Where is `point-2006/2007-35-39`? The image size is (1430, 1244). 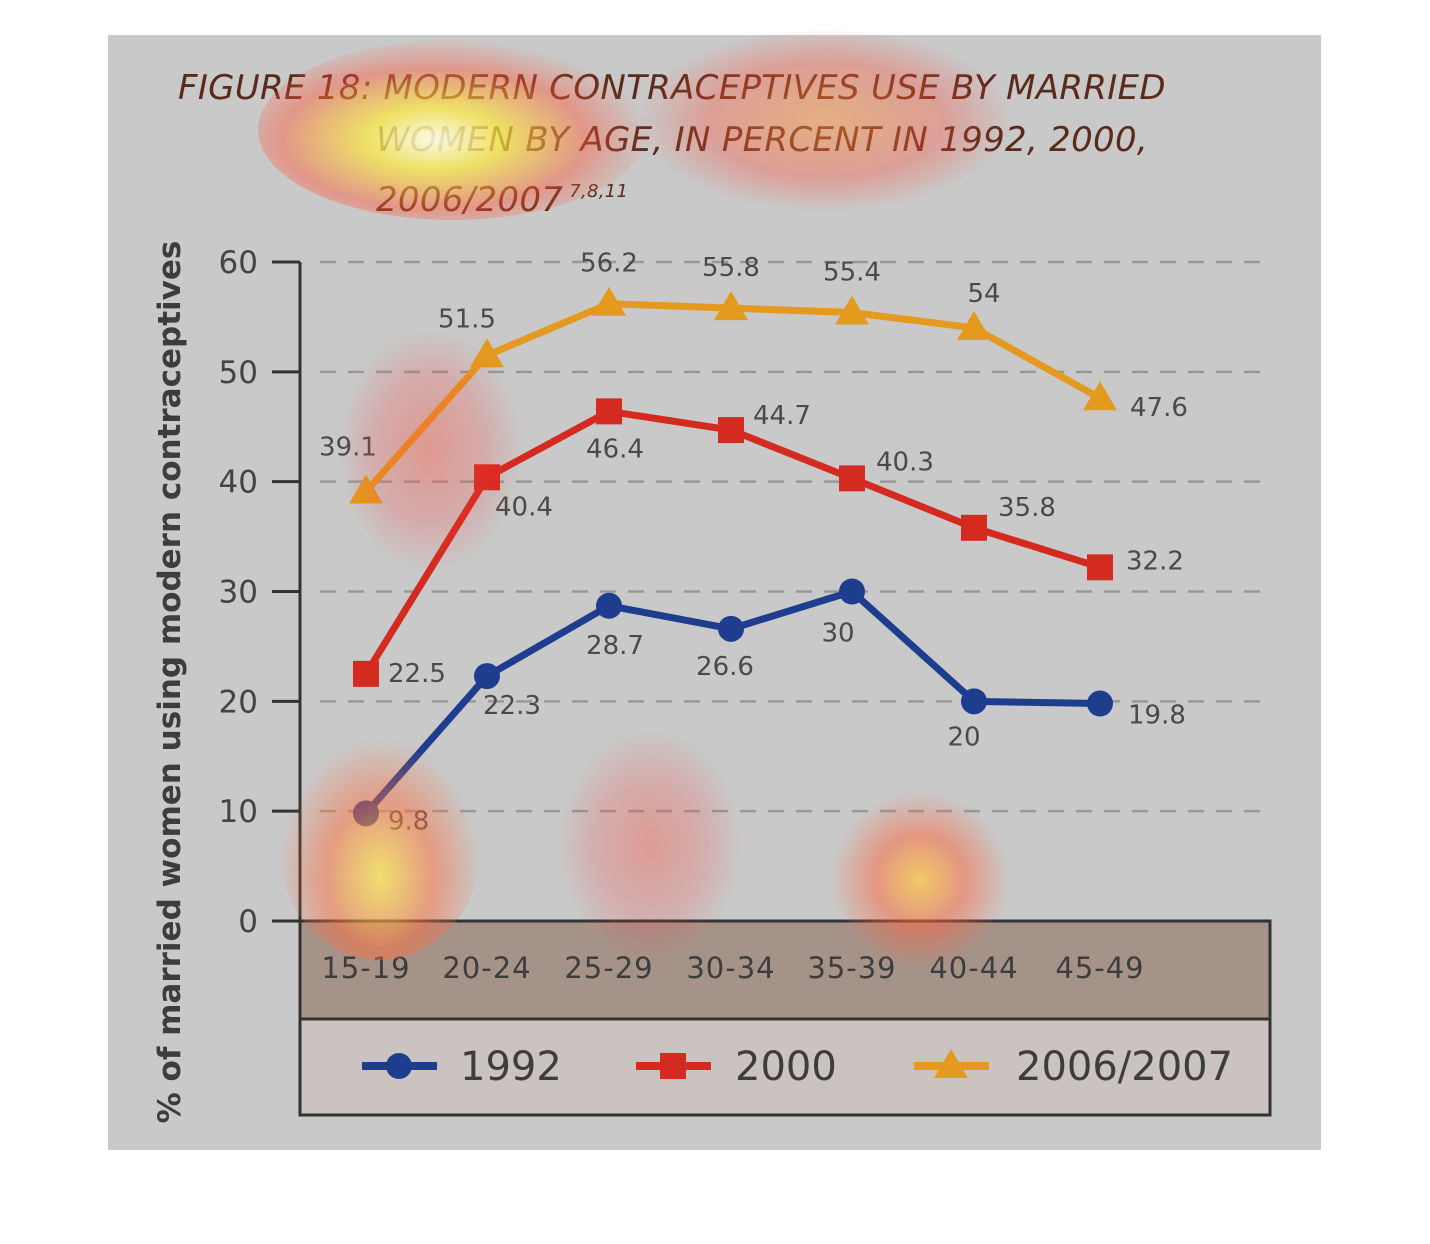 point-2006/2007-35-39 is located at coordinates (852, 310).